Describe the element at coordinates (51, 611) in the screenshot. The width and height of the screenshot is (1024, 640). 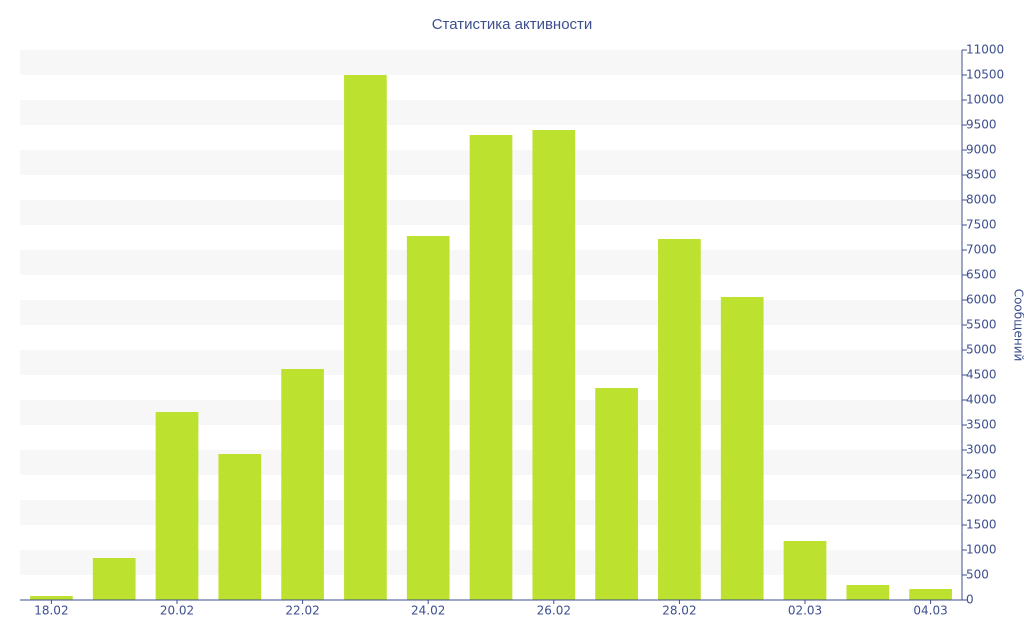
I see `x-tick-label: 18.02` at that location.